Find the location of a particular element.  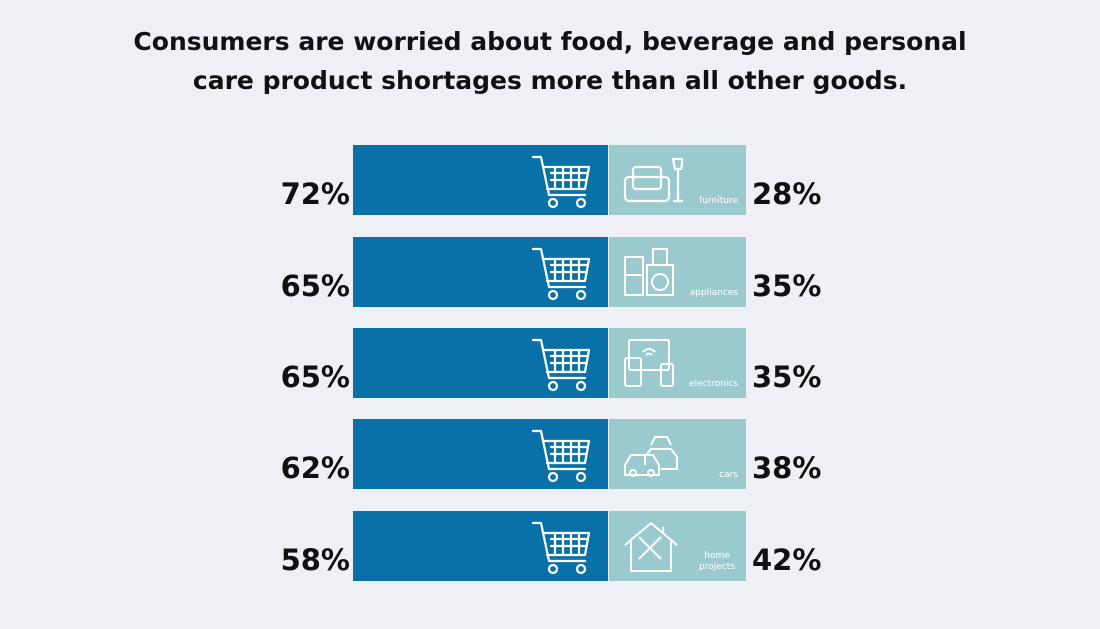

left-percent: 72% is located at coordinates (315, 194).